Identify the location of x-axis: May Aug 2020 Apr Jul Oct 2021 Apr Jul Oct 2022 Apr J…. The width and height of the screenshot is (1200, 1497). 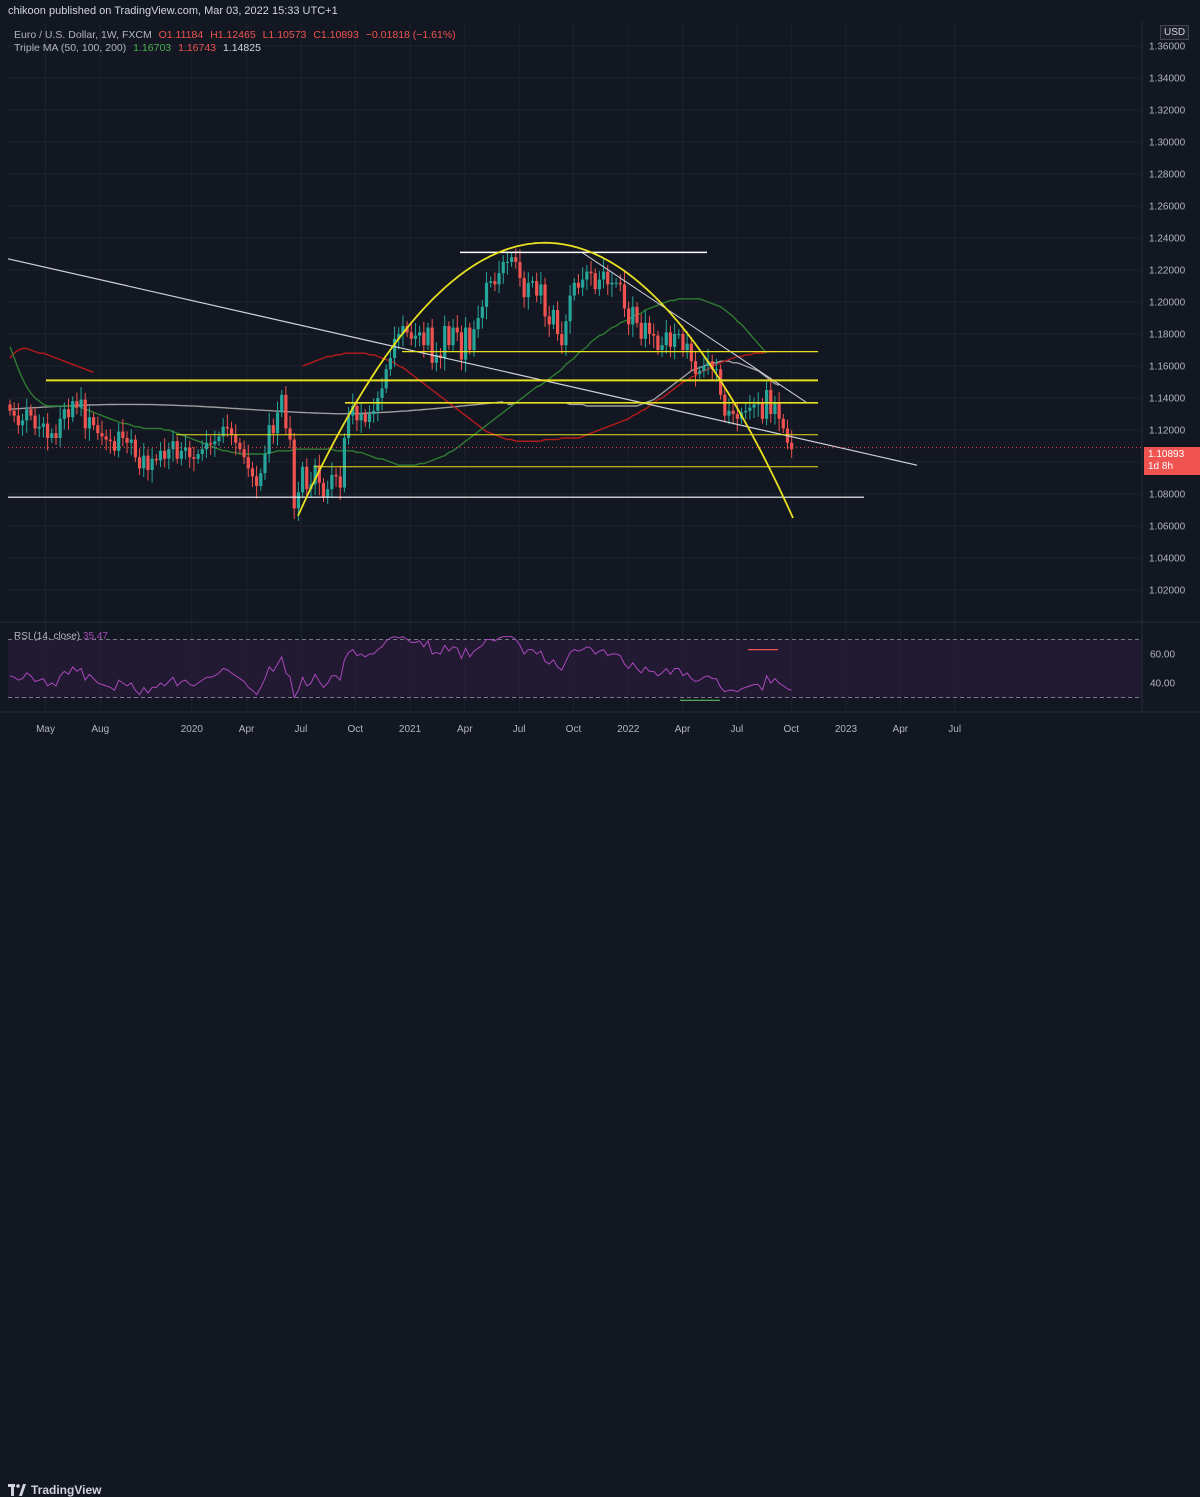
(498, 729).